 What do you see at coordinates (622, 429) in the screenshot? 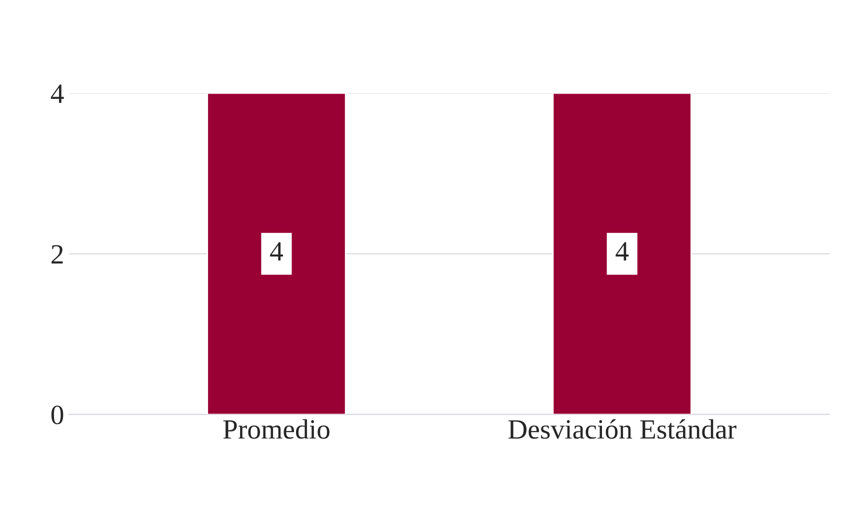
I see `x-tick-label: Desviación Estándar` at bounding box center [622, 429].